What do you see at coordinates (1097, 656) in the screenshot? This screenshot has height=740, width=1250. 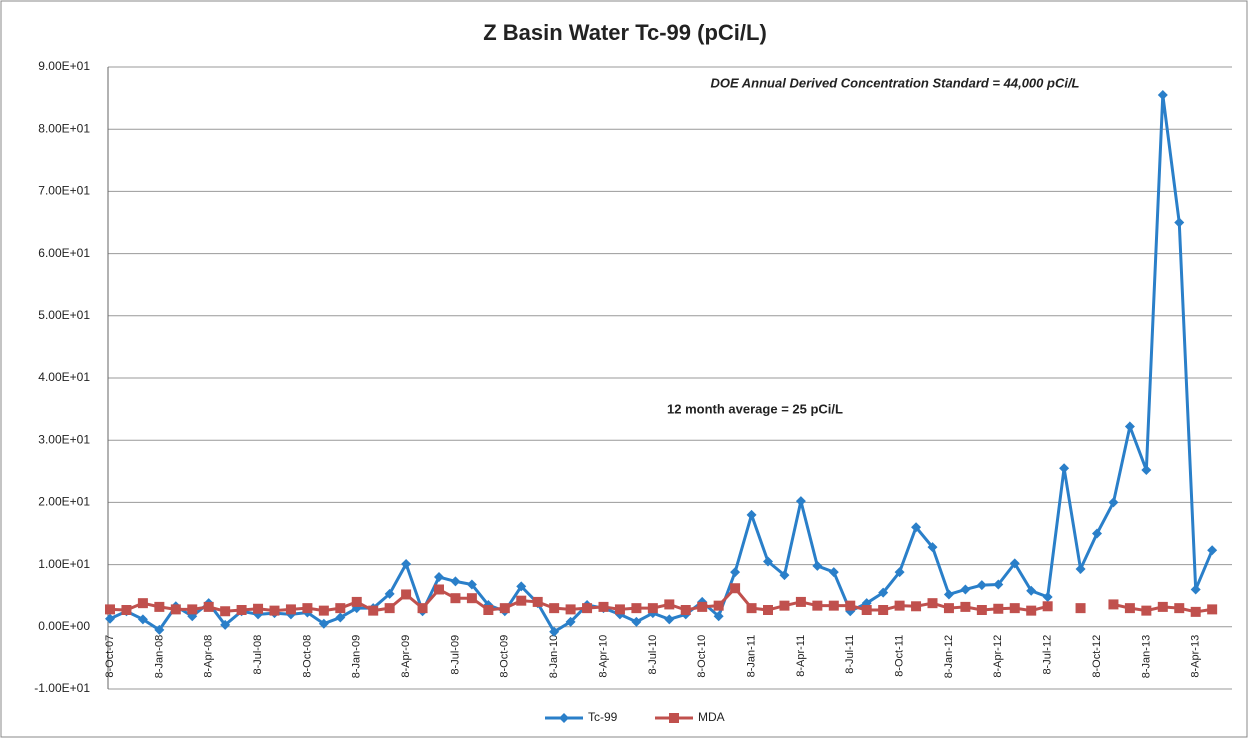 I see `x-tick-label: 8-Oct-12` at bounding box center [1097, 656].